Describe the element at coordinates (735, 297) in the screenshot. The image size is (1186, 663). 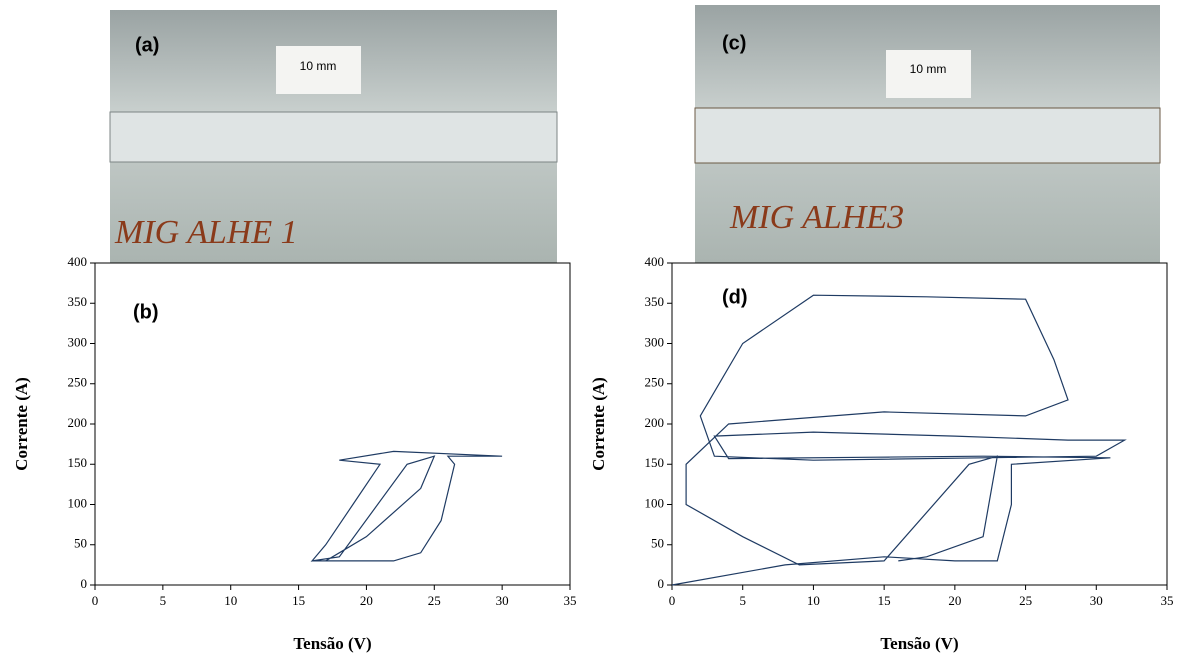
I see `panel-label: (d)` at that location.